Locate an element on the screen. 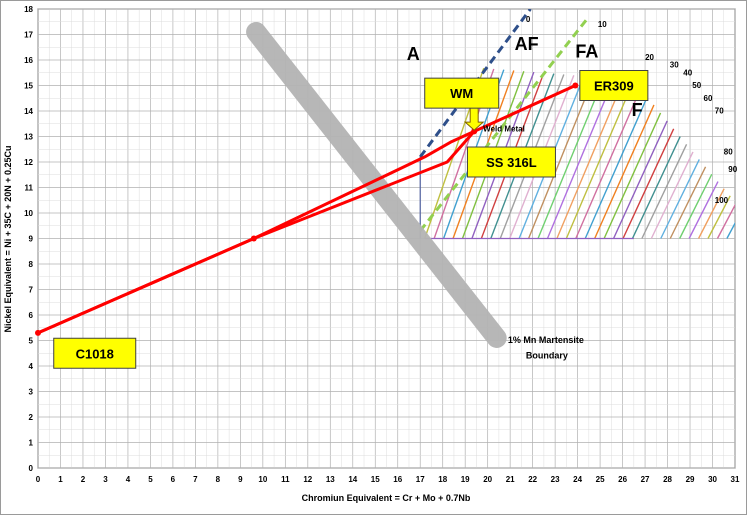  y-tick-label: 10 is located at coordinates (28, 213).